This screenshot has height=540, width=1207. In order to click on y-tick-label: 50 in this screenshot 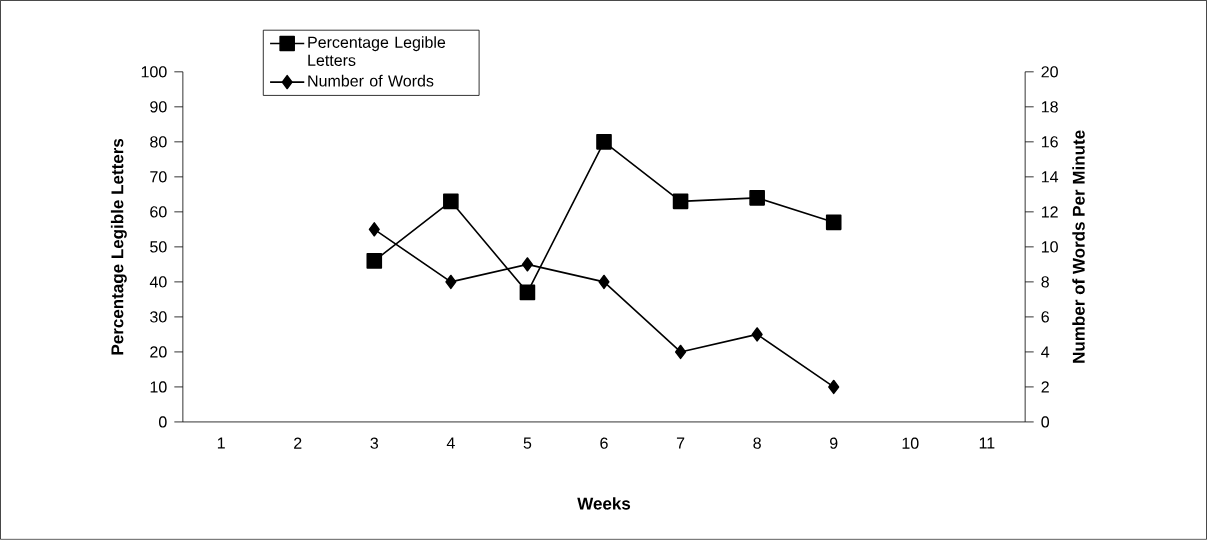, I will do `click(158, 247)`.